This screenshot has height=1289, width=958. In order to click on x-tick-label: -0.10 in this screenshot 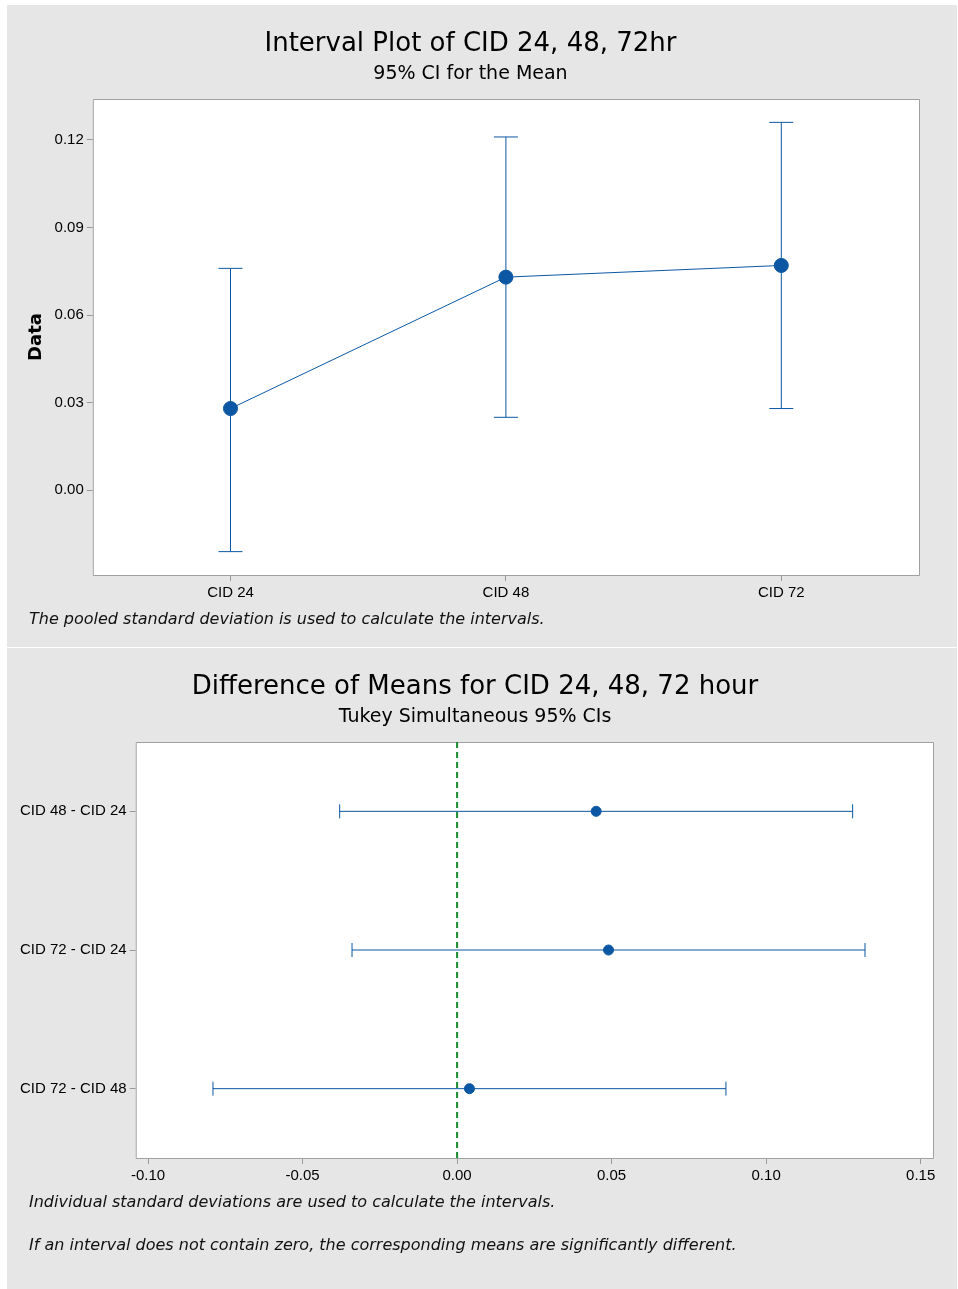, I will do `click(148, 1175)`.